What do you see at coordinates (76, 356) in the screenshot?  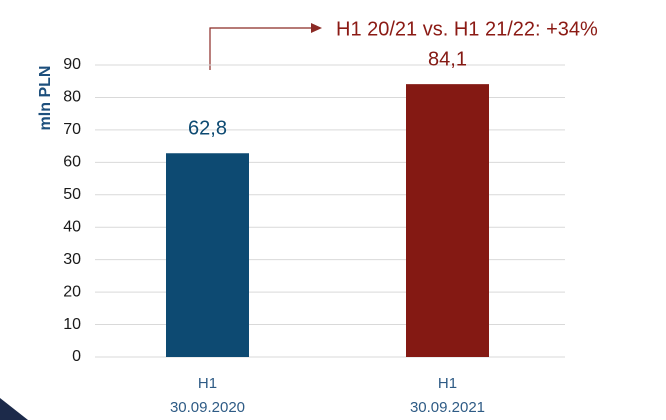 I see `y-tick-label: 0` at bounding box center [76, 356].